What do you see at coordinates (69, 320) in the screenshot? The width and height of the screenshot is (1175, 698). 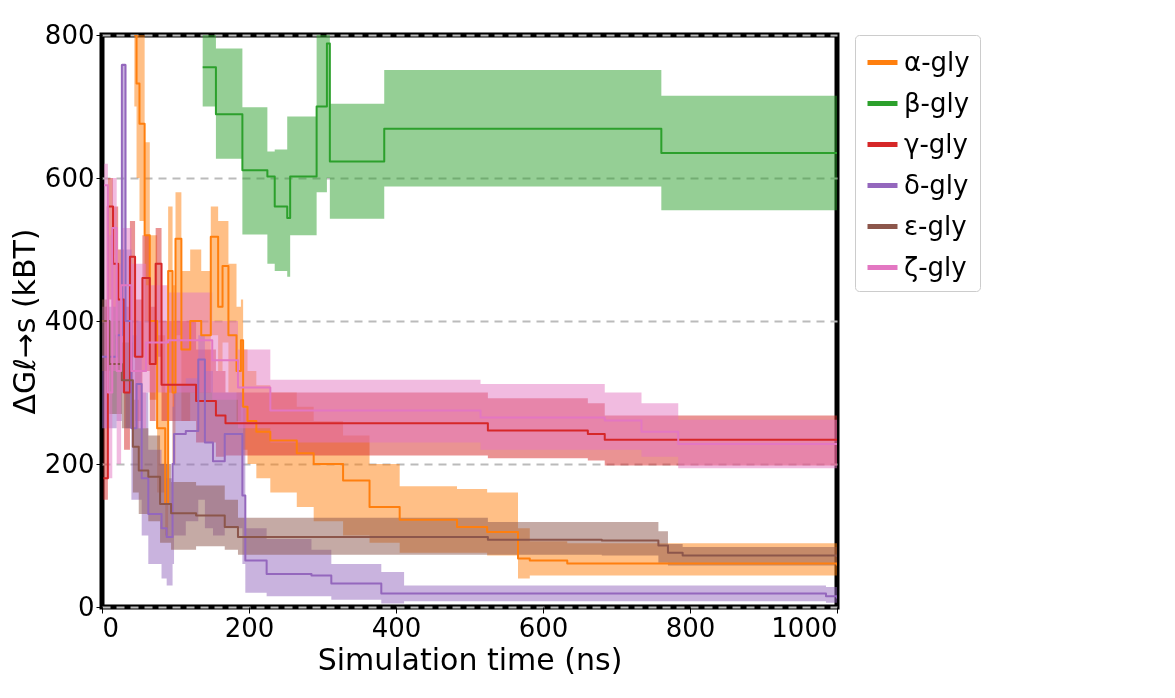 I see `y-tick-label: 400` at bounding box center [69, 320].